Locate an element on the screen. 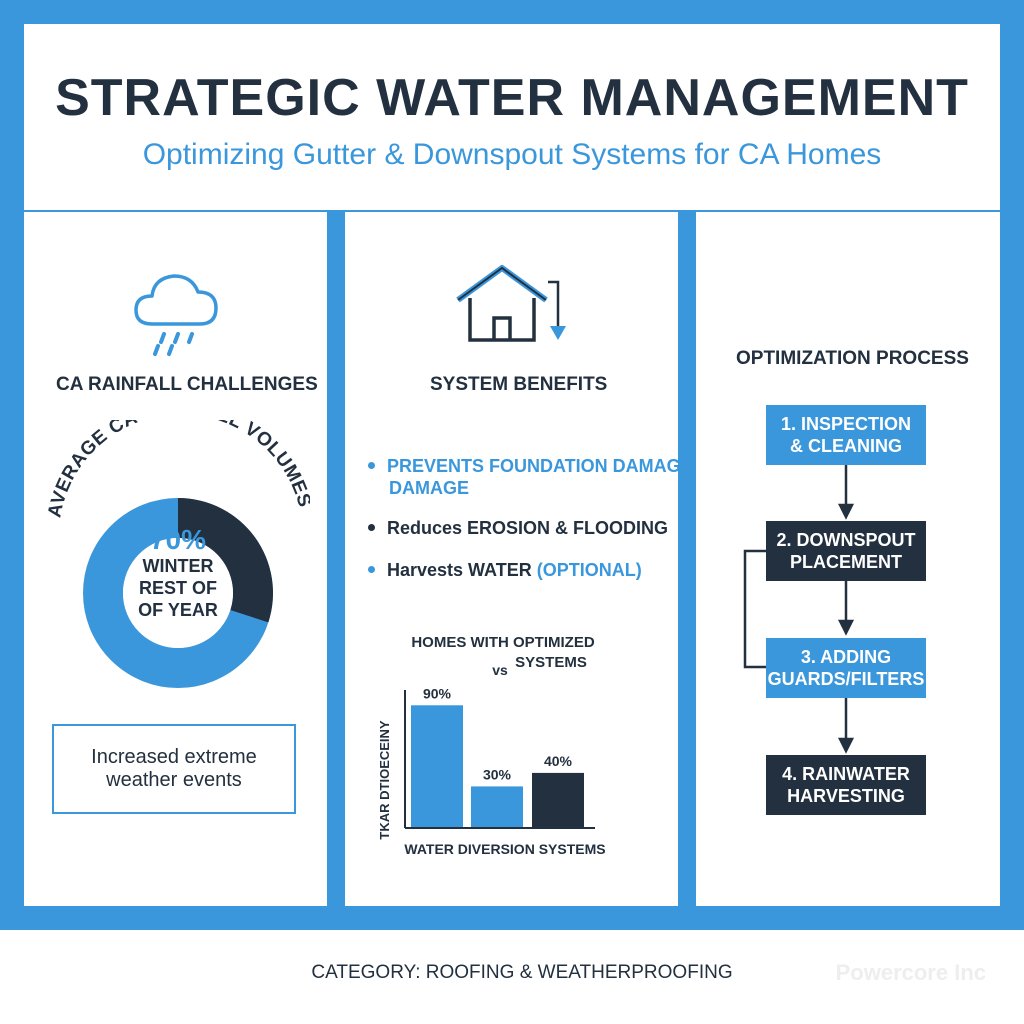  donut-percent: 70% is located at coordinates (178, 539).